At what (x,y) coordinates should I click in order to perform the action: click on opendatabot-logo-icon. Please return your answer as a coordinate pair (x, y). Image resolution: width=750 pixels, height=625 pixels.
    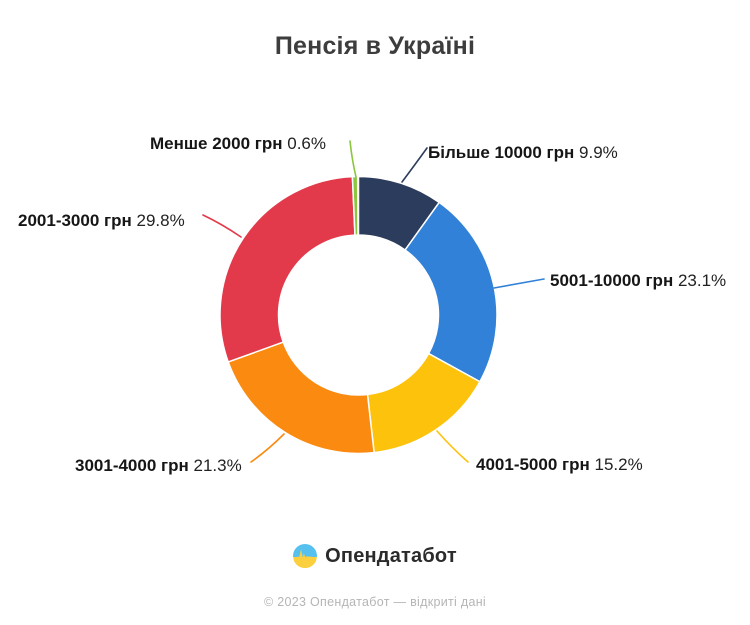
    Looking at the image, I should click on (305, 556).